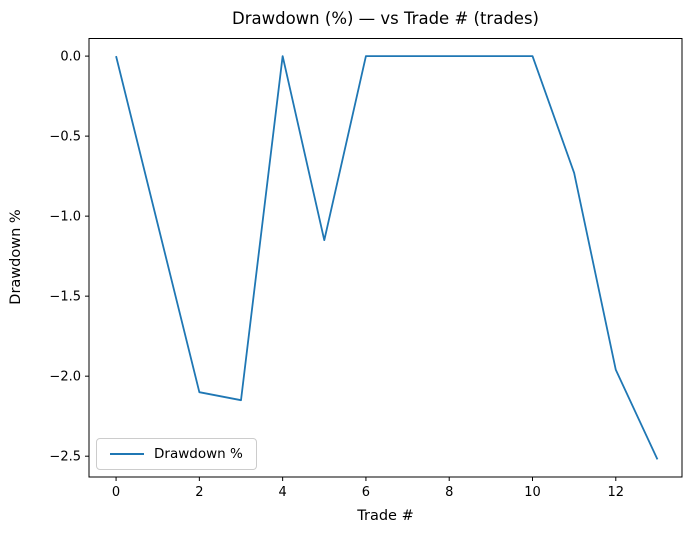 Image resolution: width=695 pixels, height=546 pixels. Describe the element at coordinates (65, 297) in the screenshot. I see `y-tick-label: −1.5` at that location.